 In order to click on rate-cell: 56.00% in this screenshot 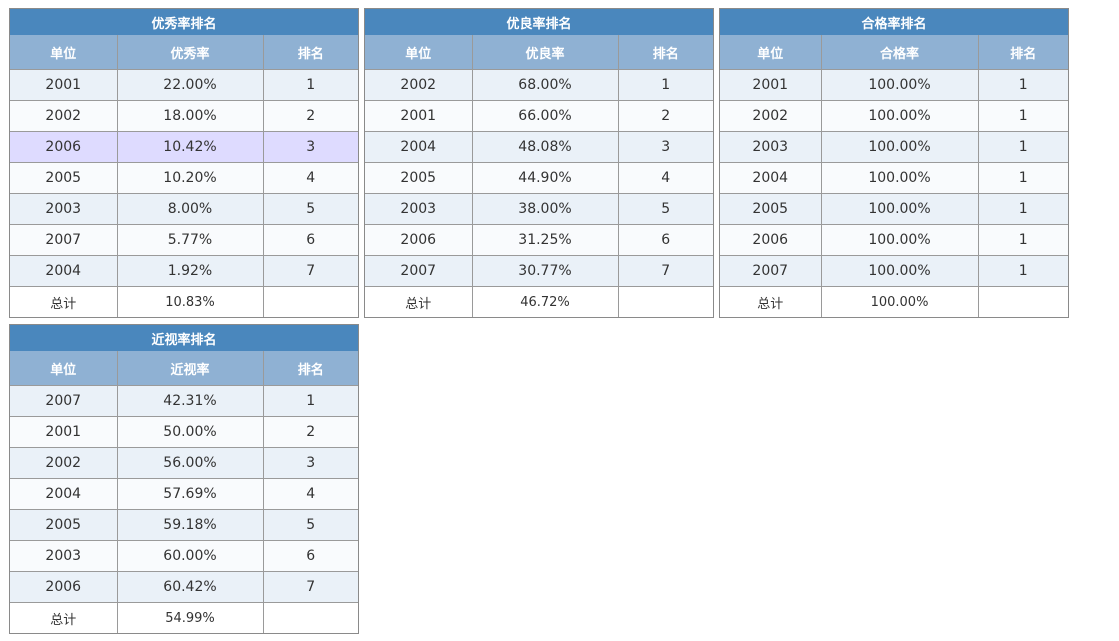, I will do `click(190, 463)`.